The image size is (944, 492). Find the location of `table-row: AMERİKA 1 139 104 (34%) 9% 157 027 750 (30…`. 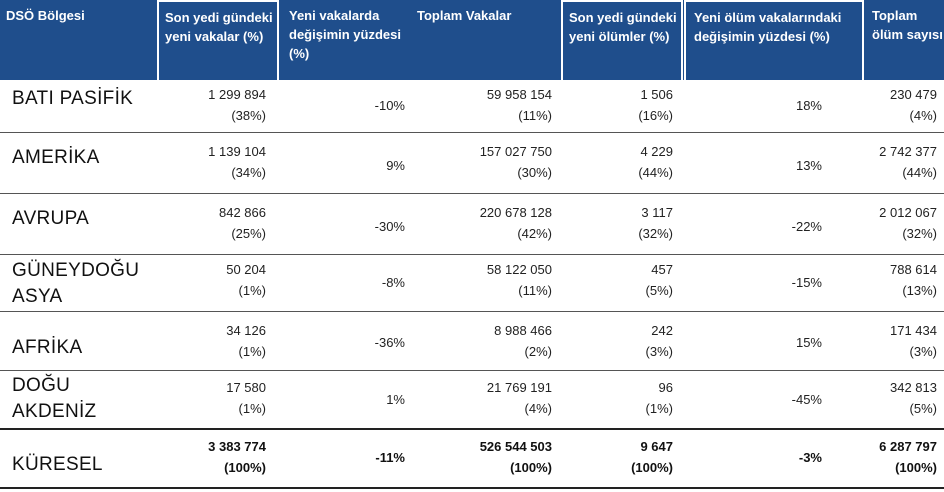

table-row: AMERİKA 1 139 104 (34%) 9% 157 027 750 (30… is located at coordinates (472, 163).